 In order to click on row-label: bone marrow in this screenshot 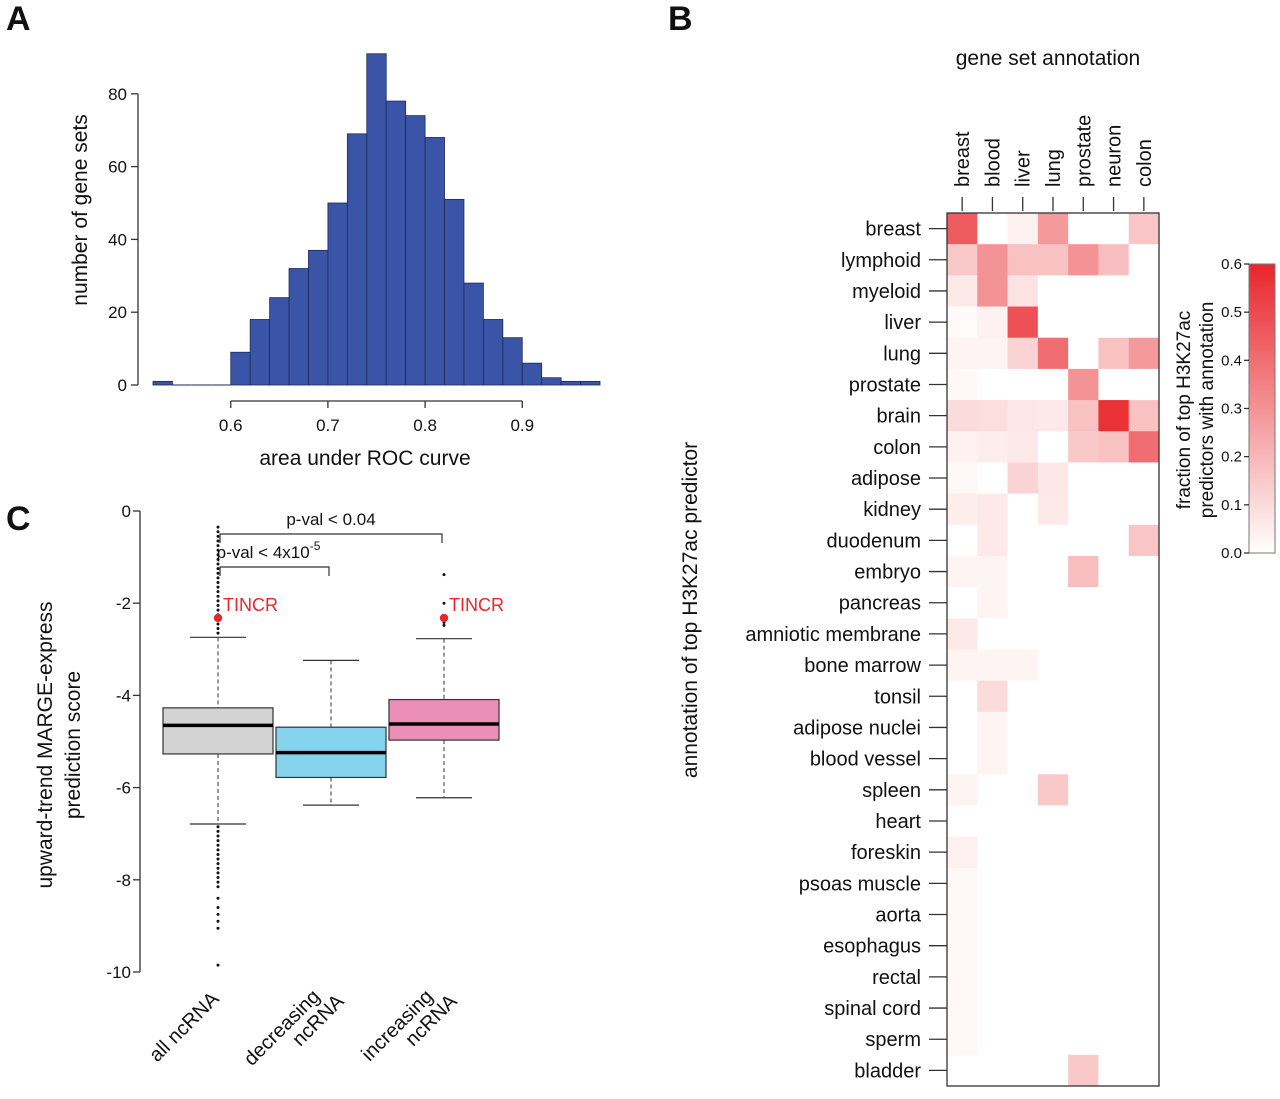, I will do `click(862, 666)`.